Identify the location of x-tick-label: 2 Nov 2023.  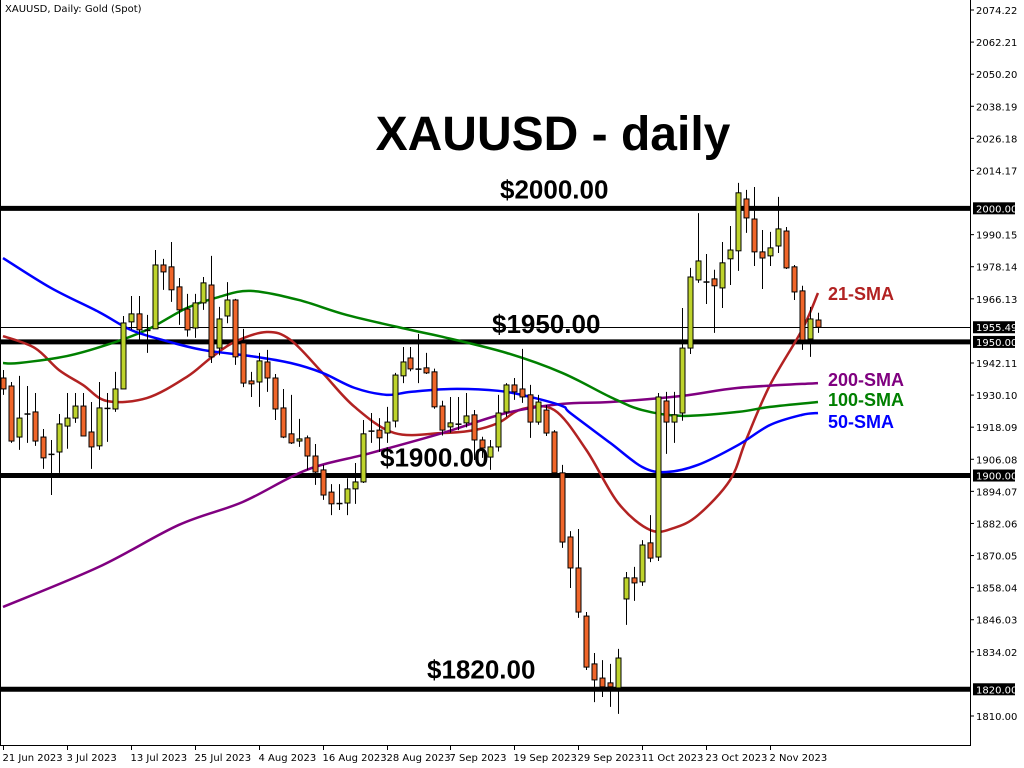
(799, 758).